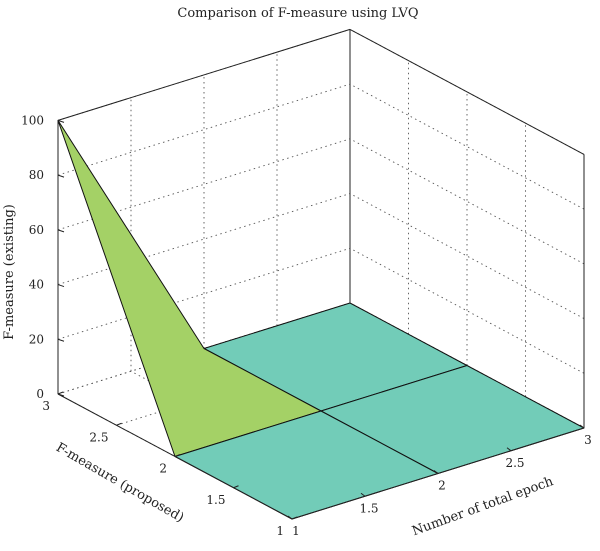 Image resolution: width=600 pixels, height=551 pixels. I want to click on y-tick-label: 2, so click(163, 469).